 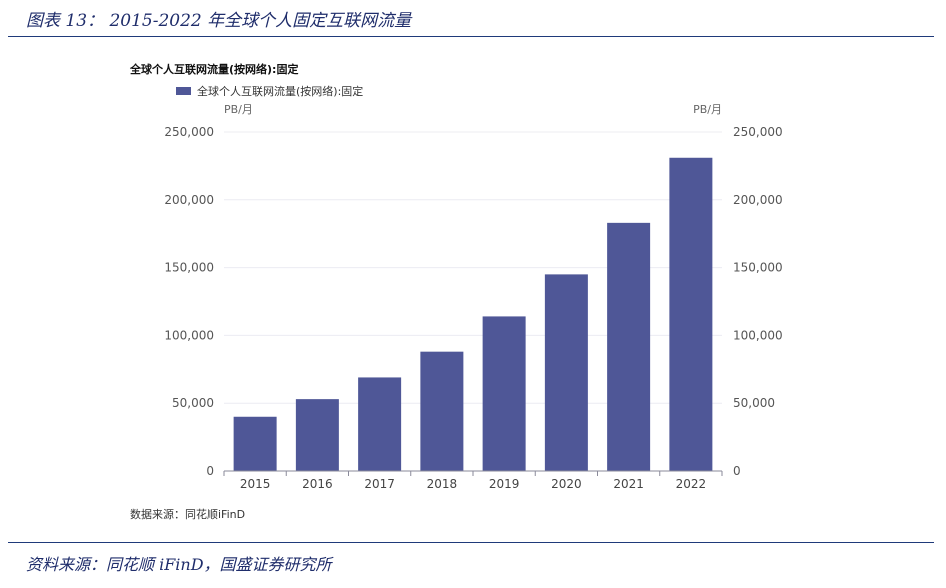 What do you see at coordinates (442, 484) in the screenshot?
I see `x-tick-label: 2018` at bounding box center [442, 484].